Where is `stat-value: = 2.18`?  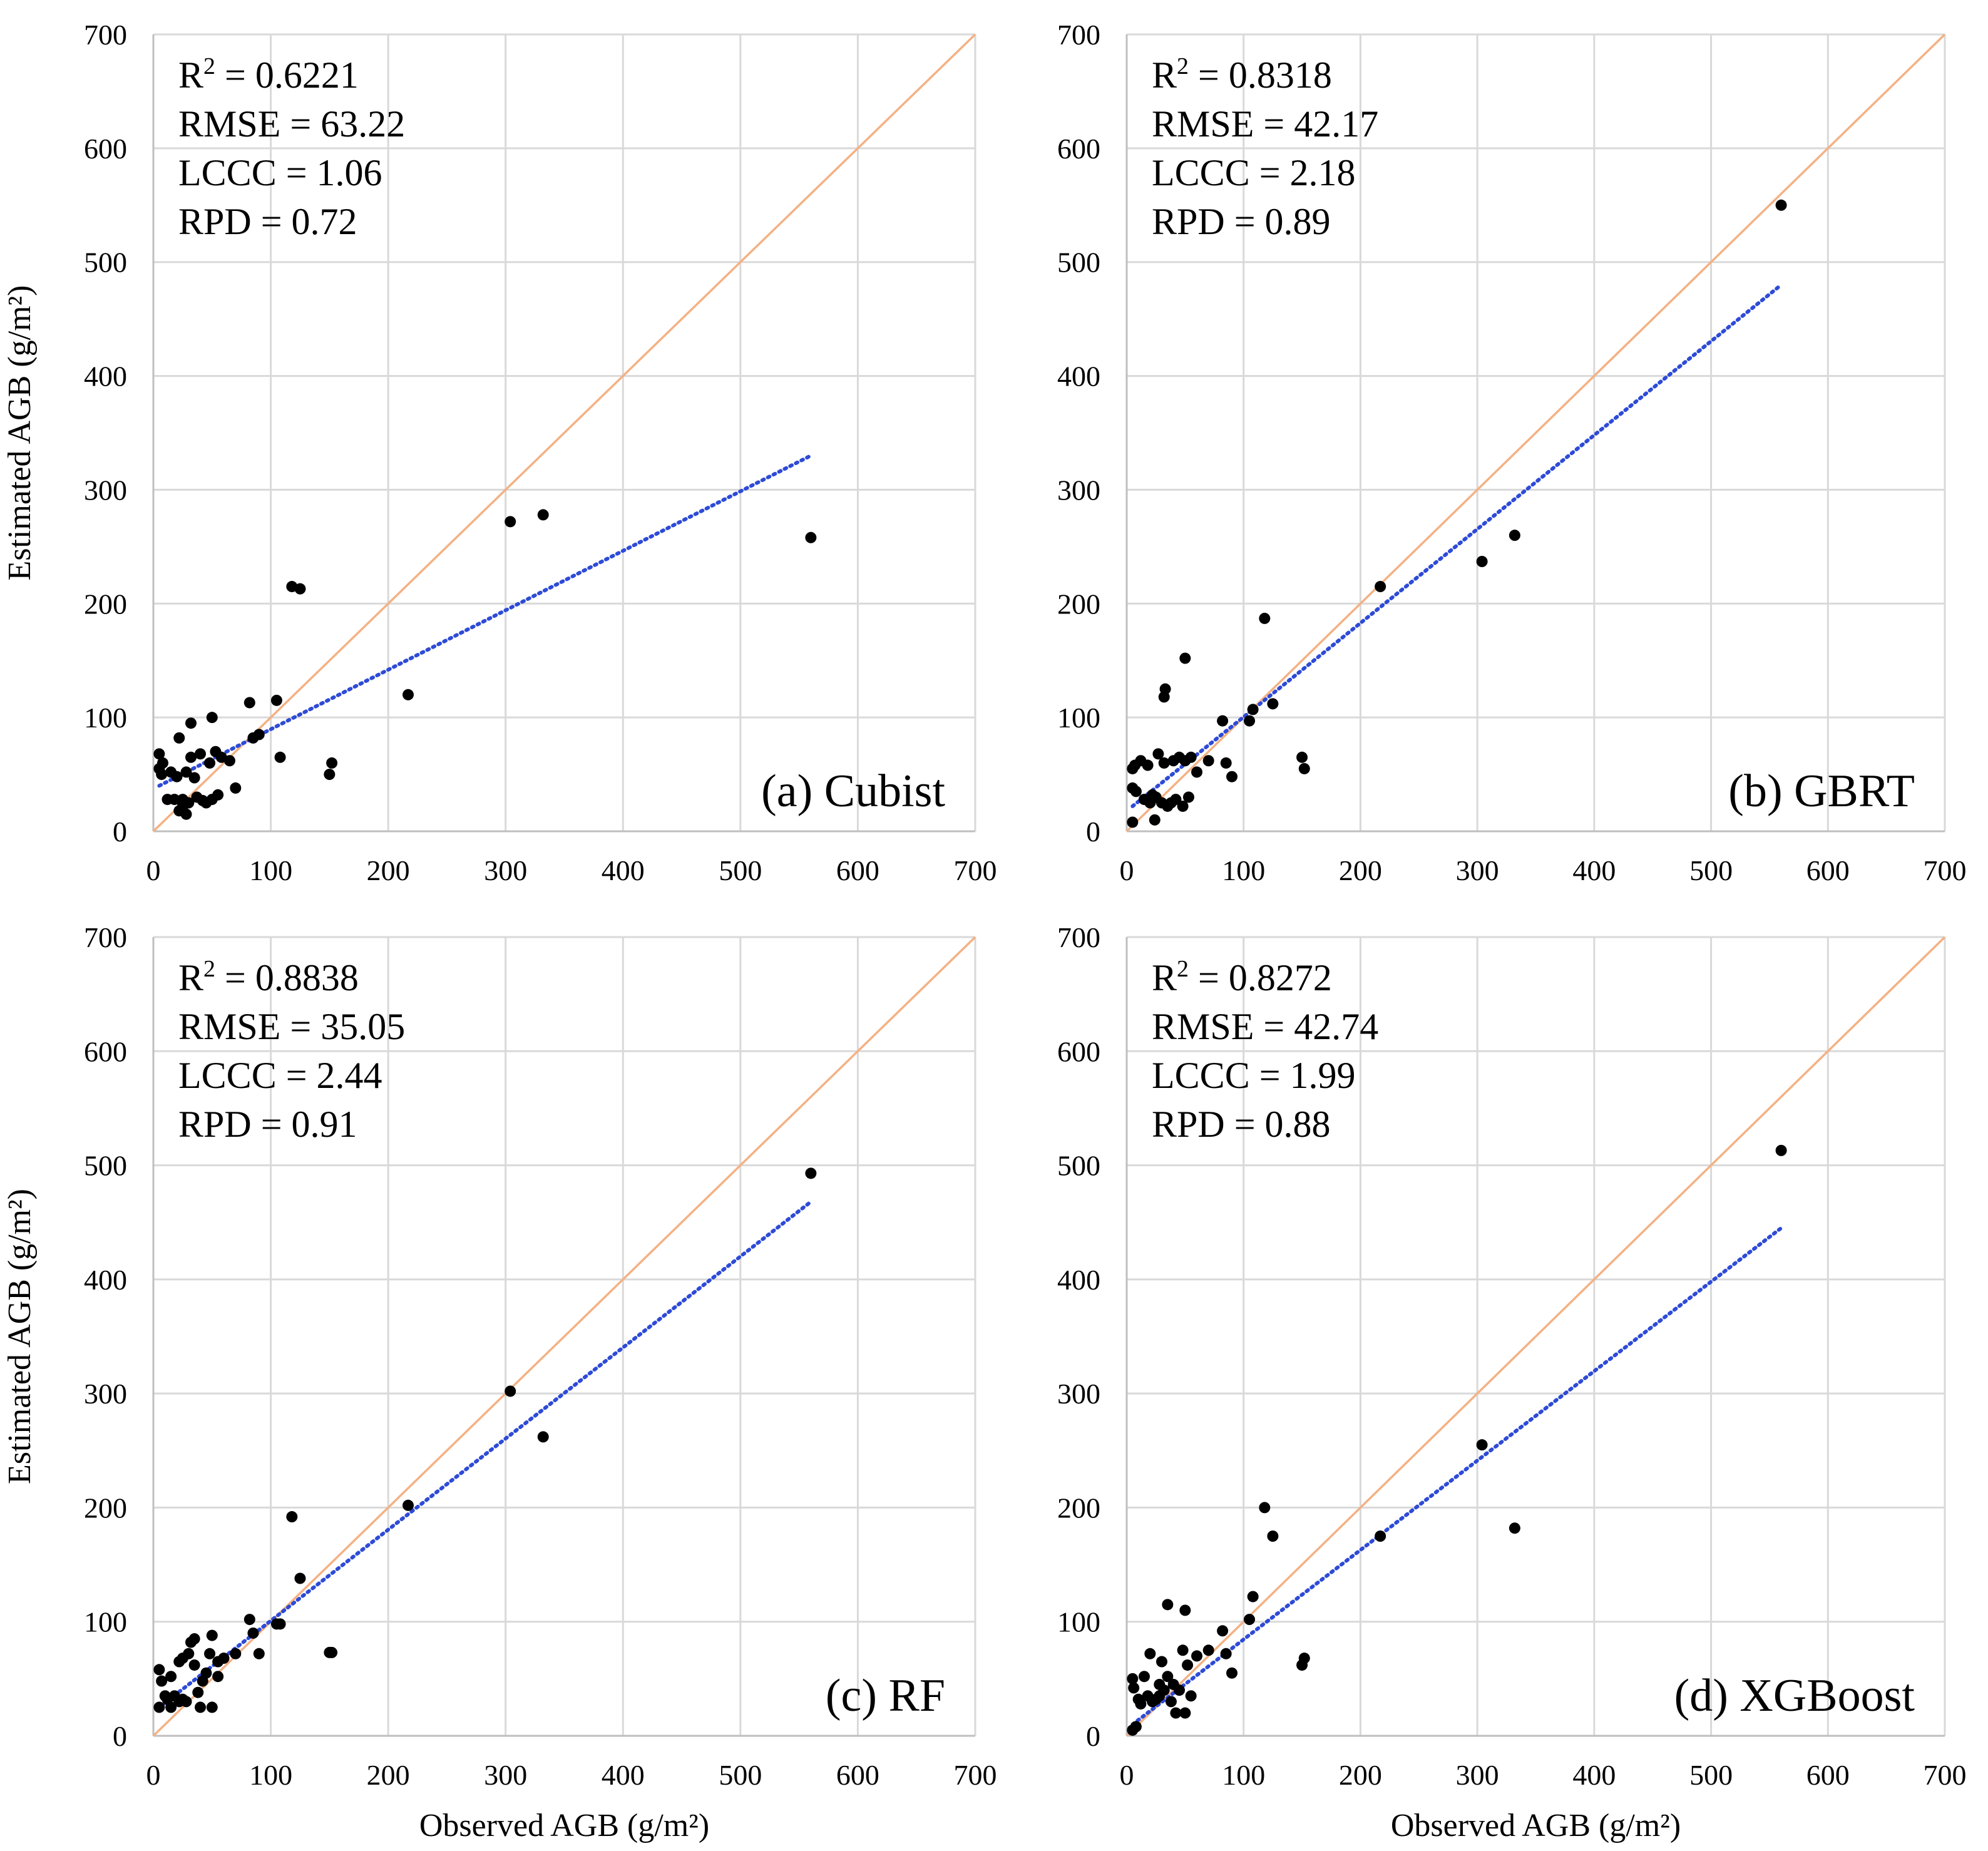 stat-value: = 2.18 is located at coordinates (1303, 172).